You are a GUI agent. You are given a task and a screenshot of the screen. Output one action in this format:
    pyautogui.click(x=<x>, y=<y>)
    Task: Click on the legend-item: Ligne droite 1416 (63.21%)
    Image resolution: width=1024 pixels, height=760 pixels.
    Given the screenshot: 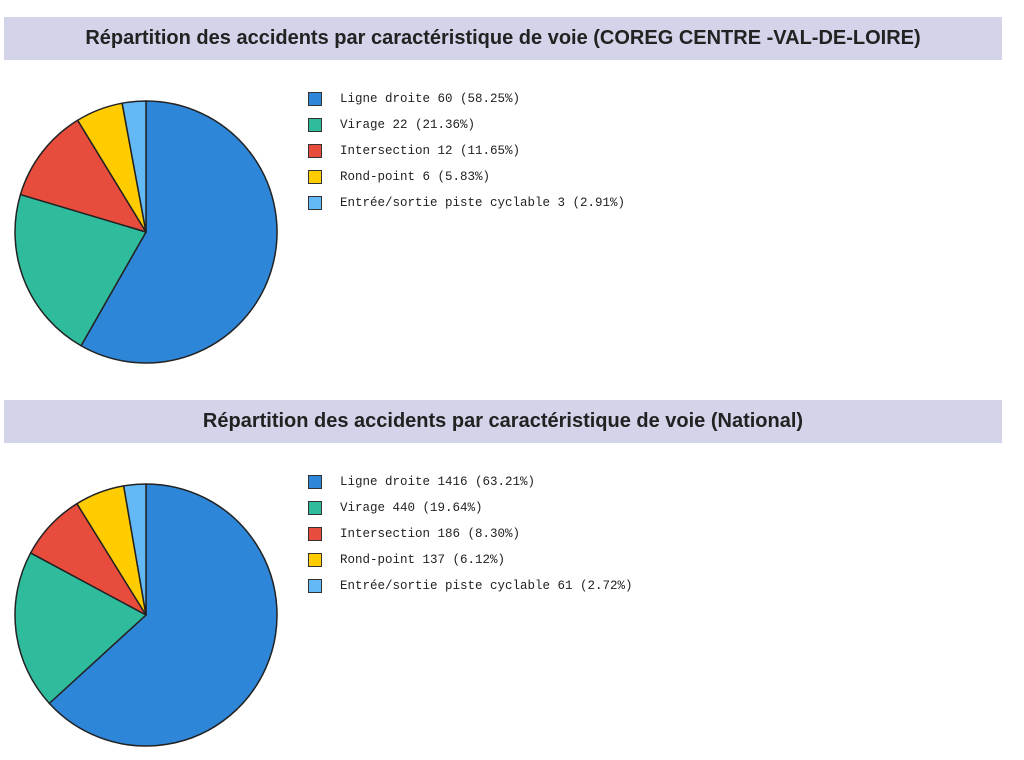 What is the action you would take?
    pyautogui.click(x=470, y=482)
    